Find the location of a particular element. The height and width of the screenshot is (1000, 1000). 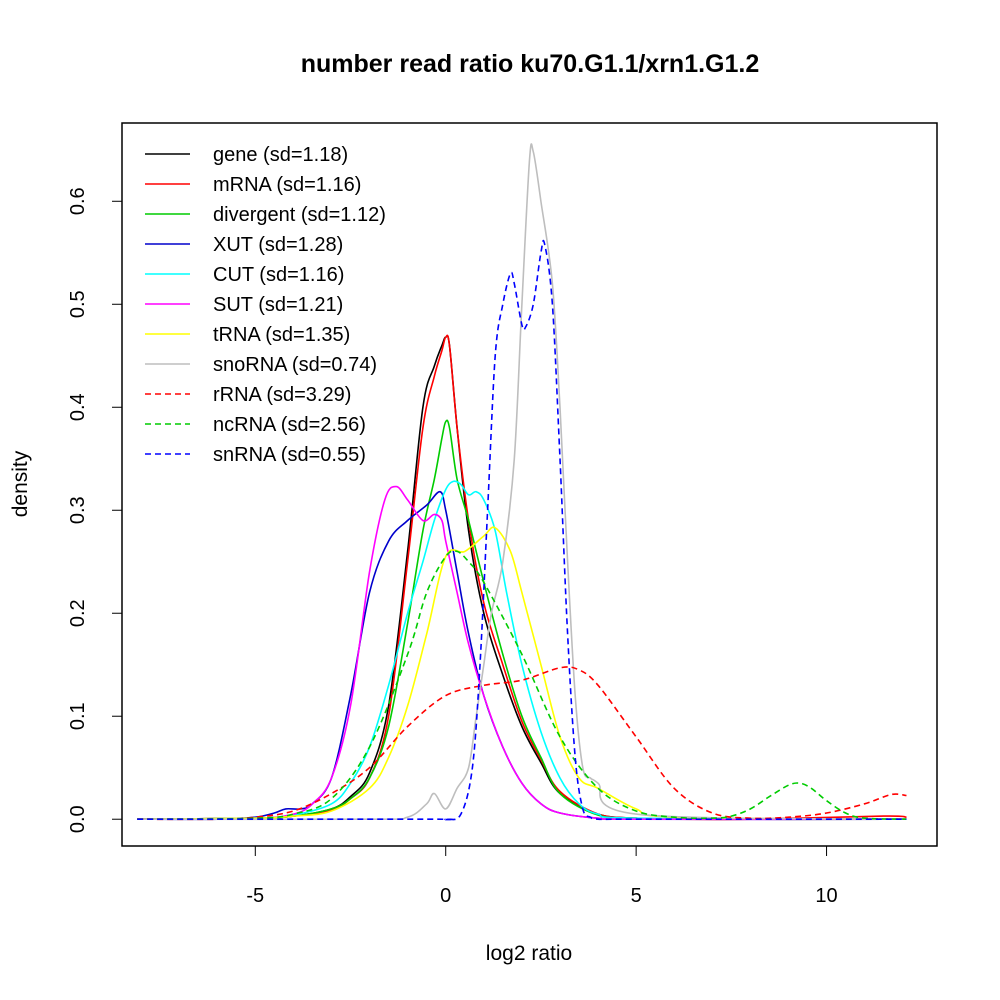

legend-label: snRNA (sd=0.55) is located at coordinates (289, 455).